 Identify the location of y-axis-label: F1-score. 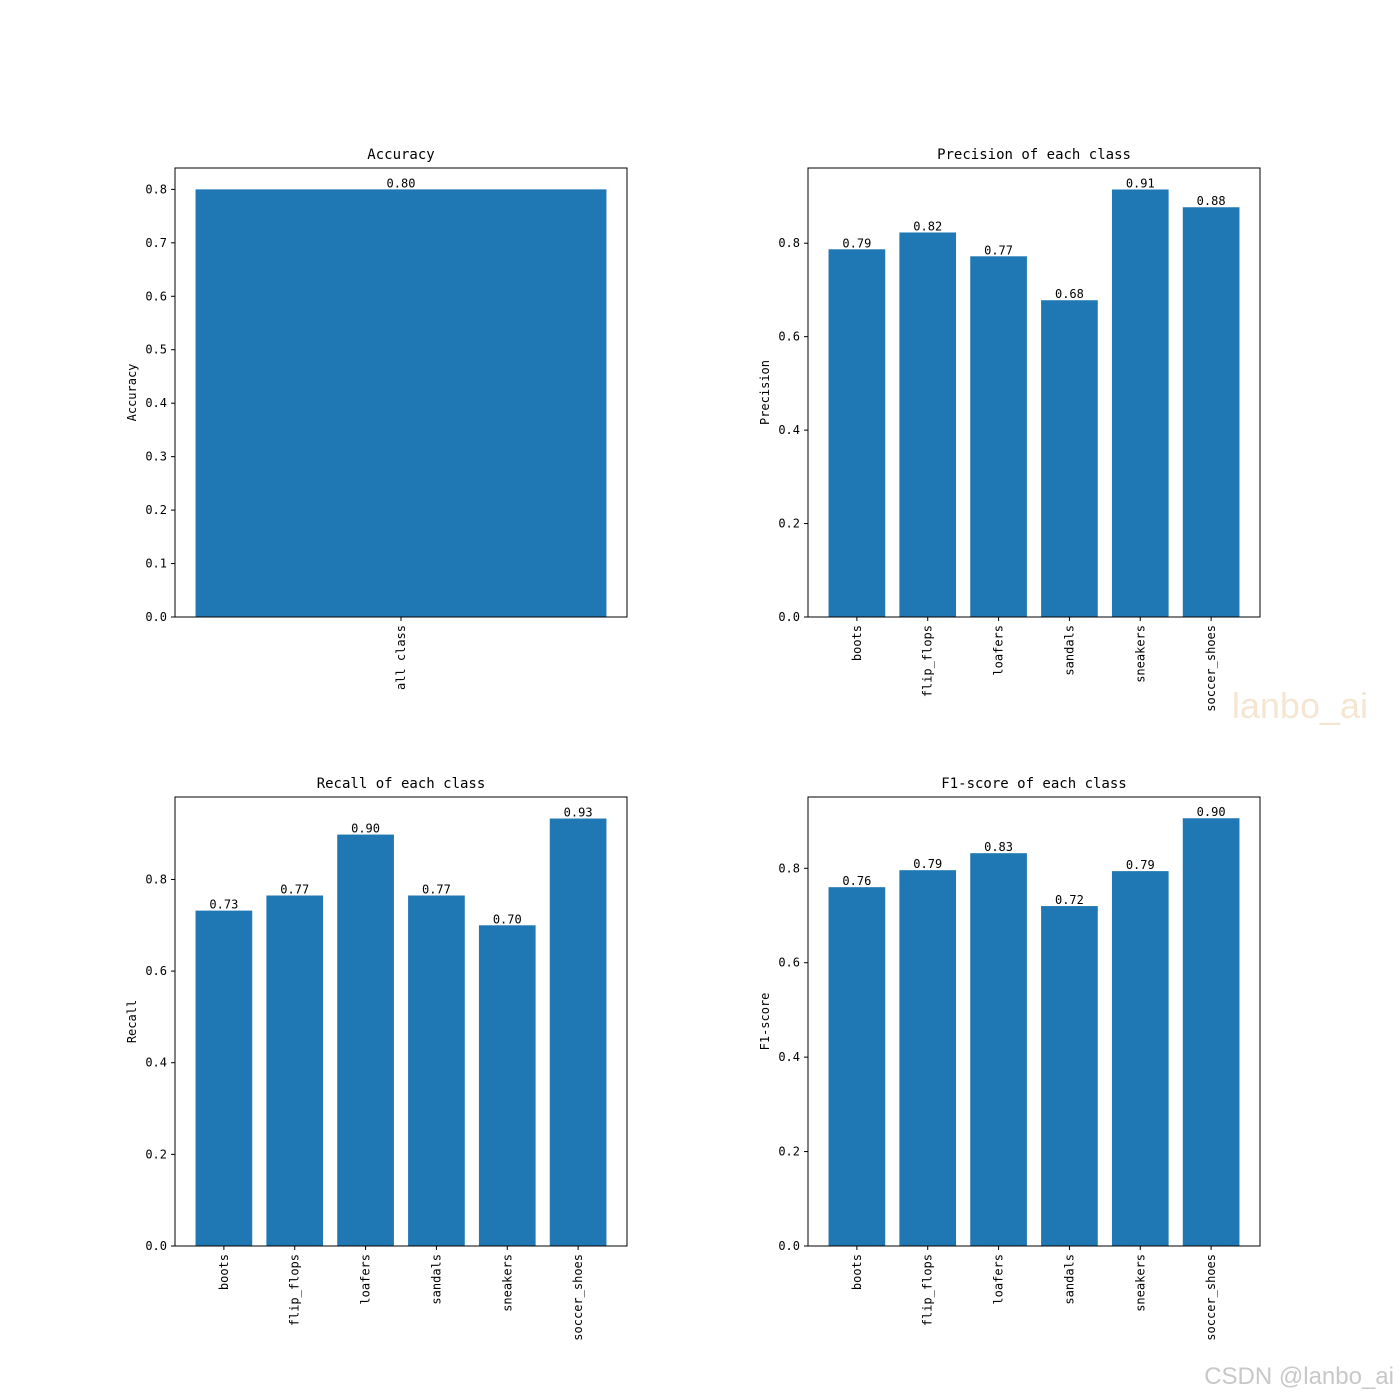
(765, 1022).